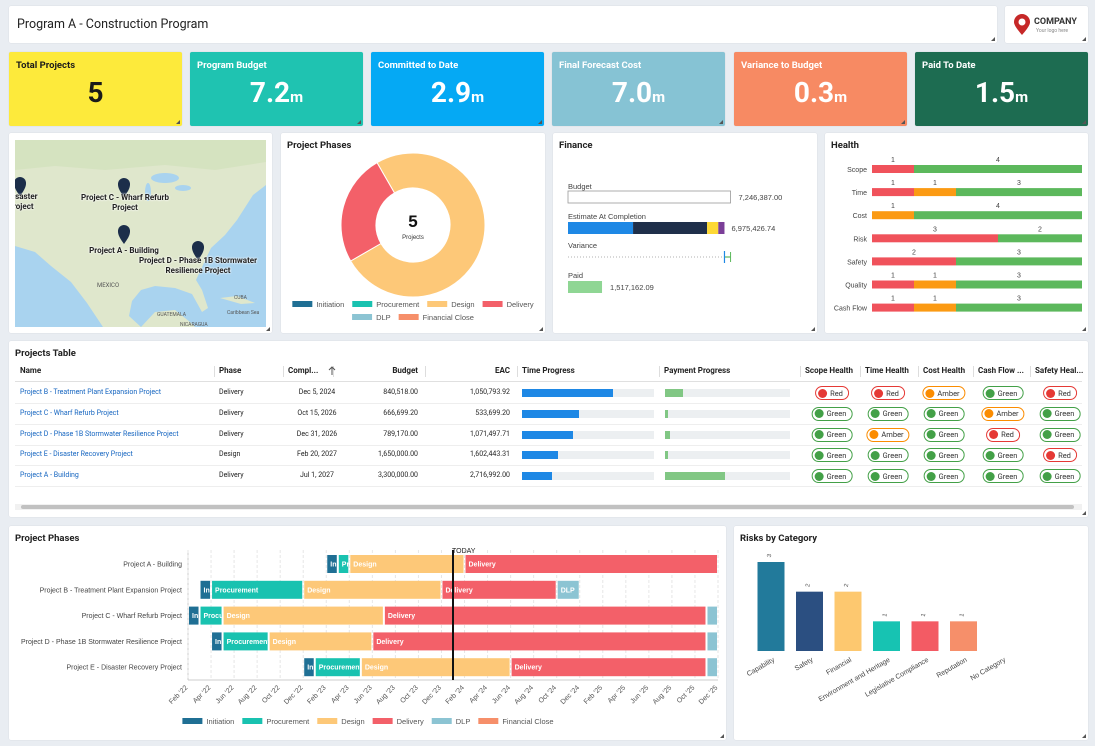 The image size is (1095, 746). I want to click on kpi-card: Paid To Date 1.5m, so click(1001, 89).